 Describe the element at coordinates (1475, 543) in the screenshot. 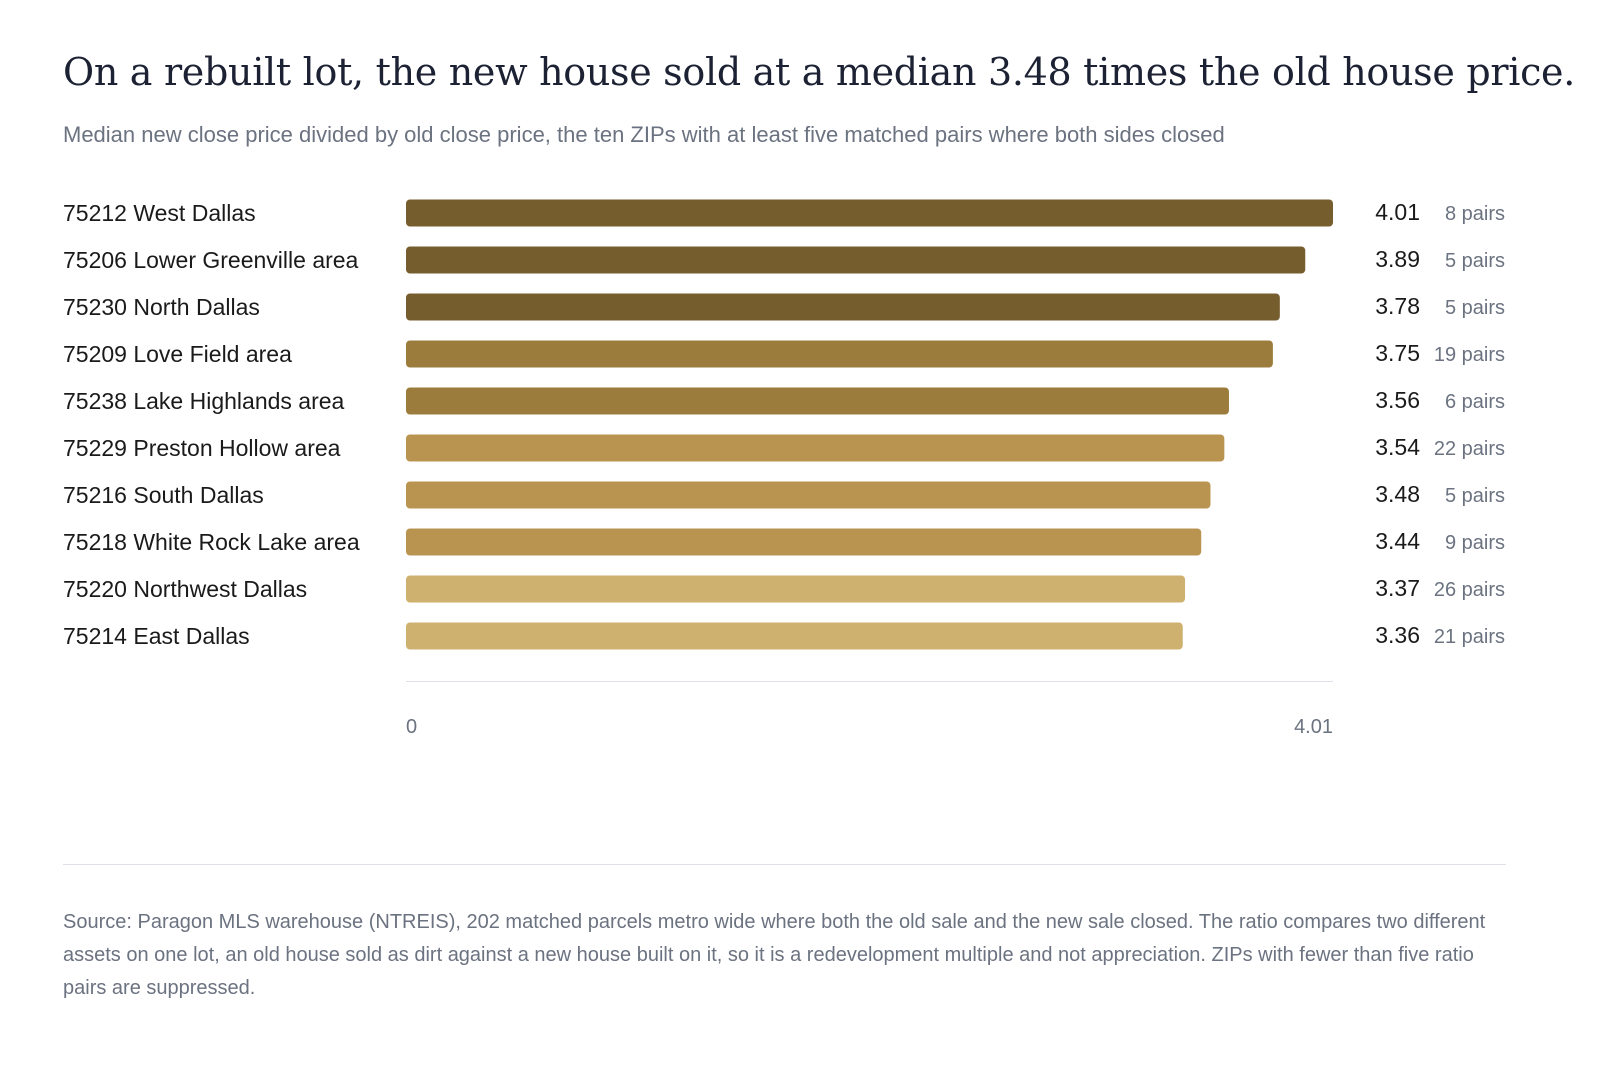

I see `pair-count-label: 9 pairs` at that location.